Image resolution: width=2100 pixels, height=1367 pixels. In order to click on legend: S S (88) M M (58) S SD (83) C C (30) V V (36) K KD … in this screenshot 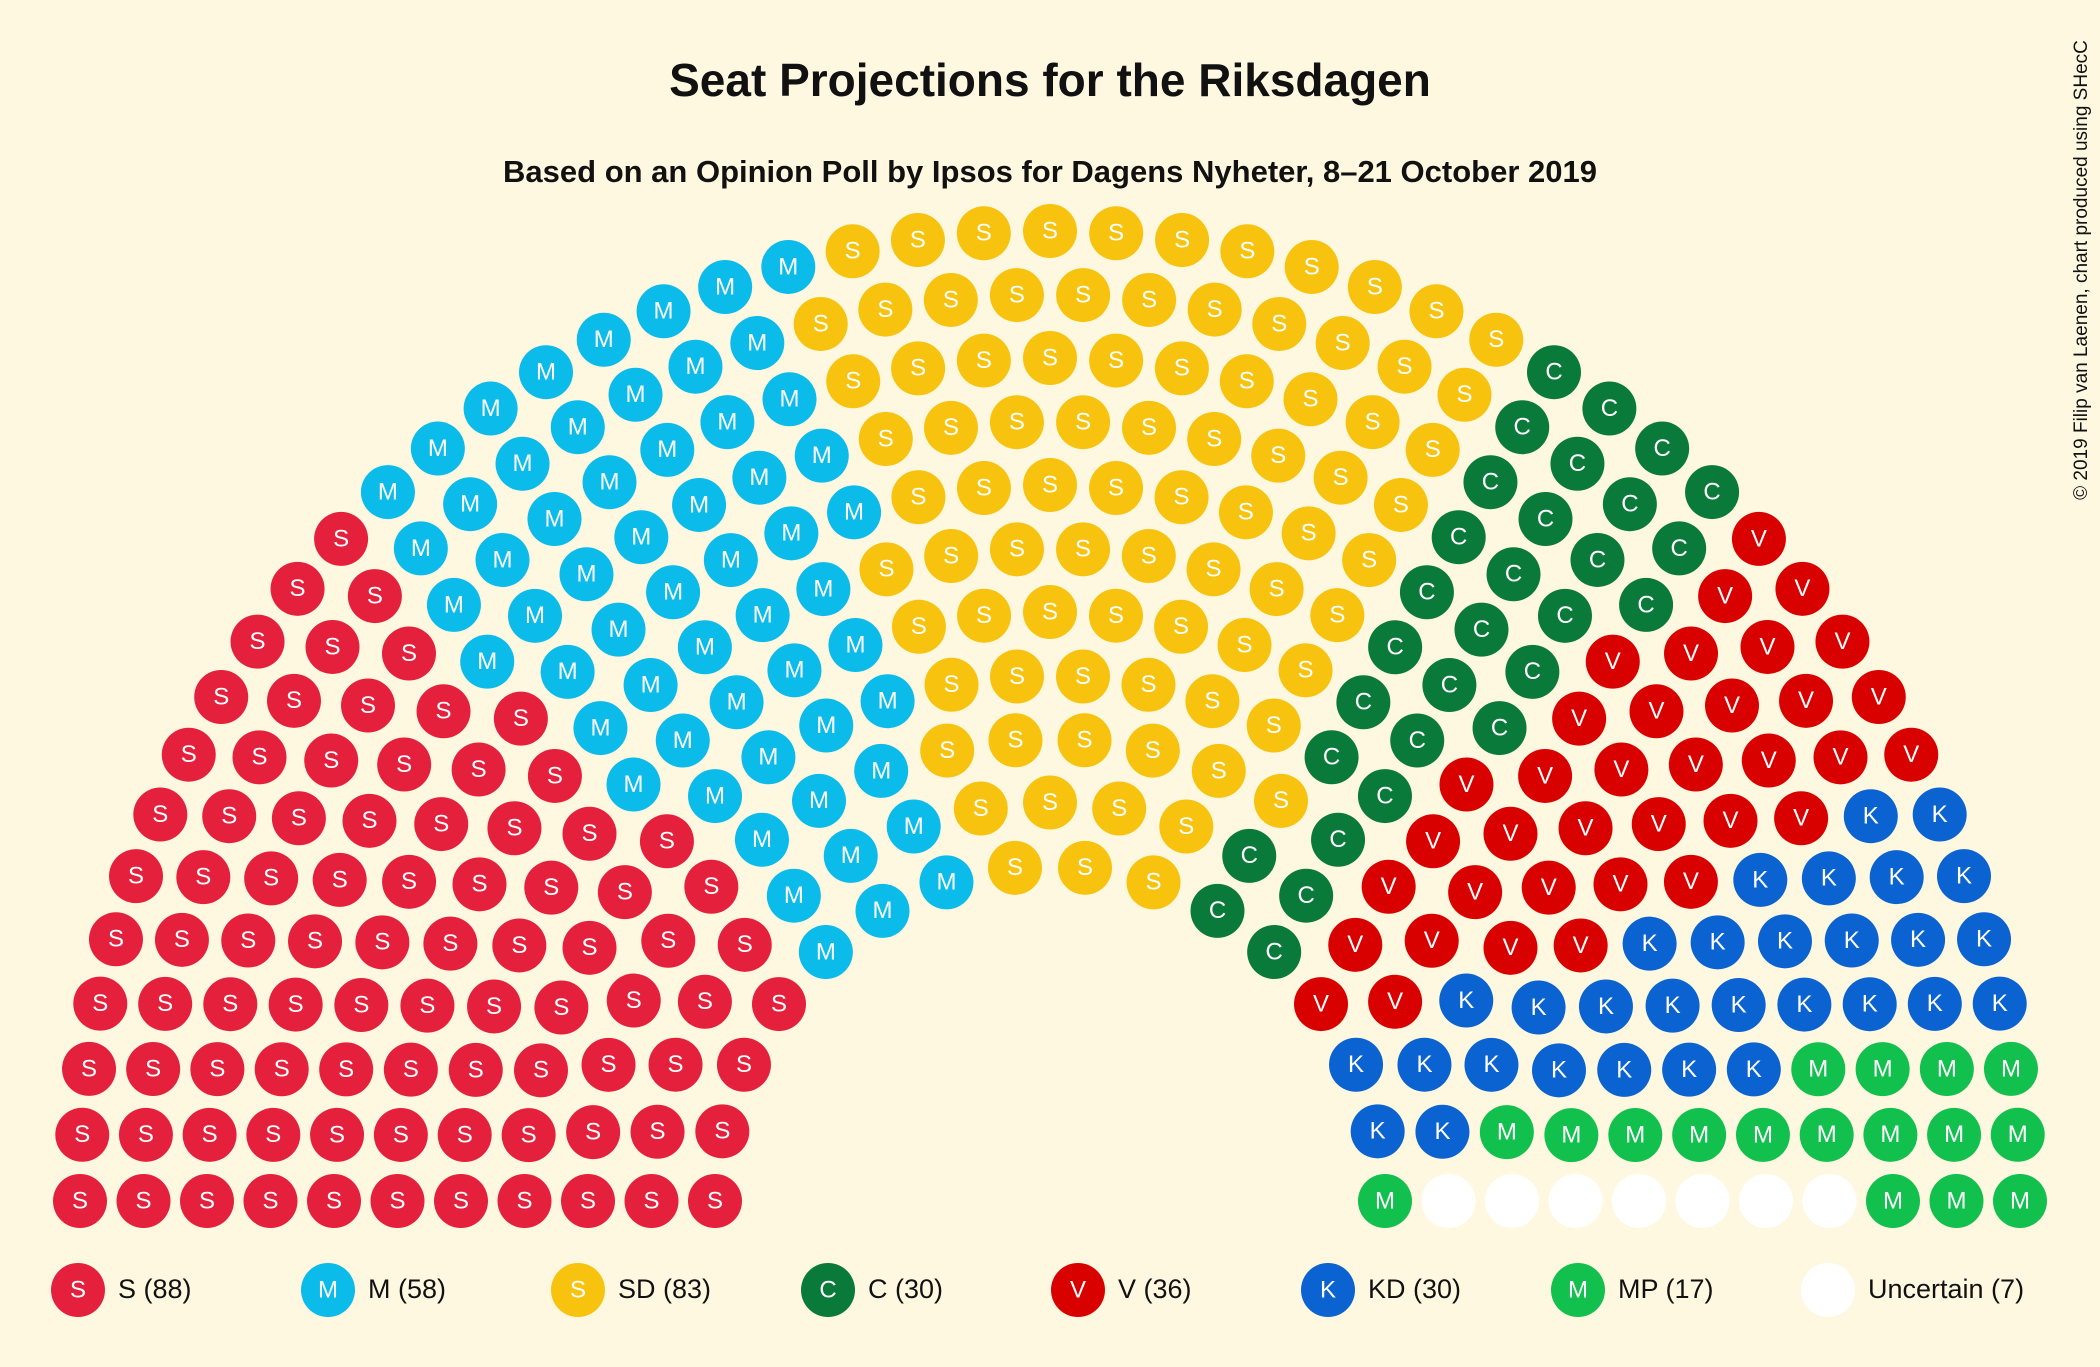, I will do `click(1037, 1290)`.